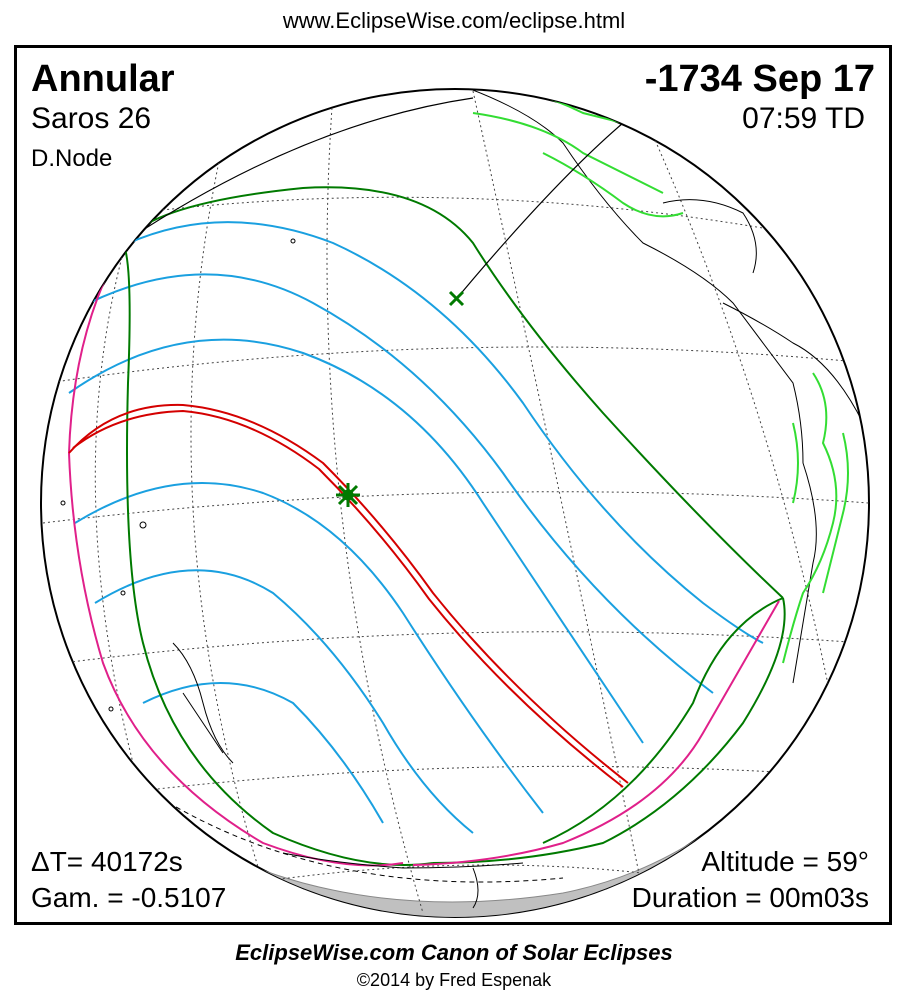 This screenshot has width=908, height=1004. I want to click on saros-number: Saros 26, so click(91, 118).